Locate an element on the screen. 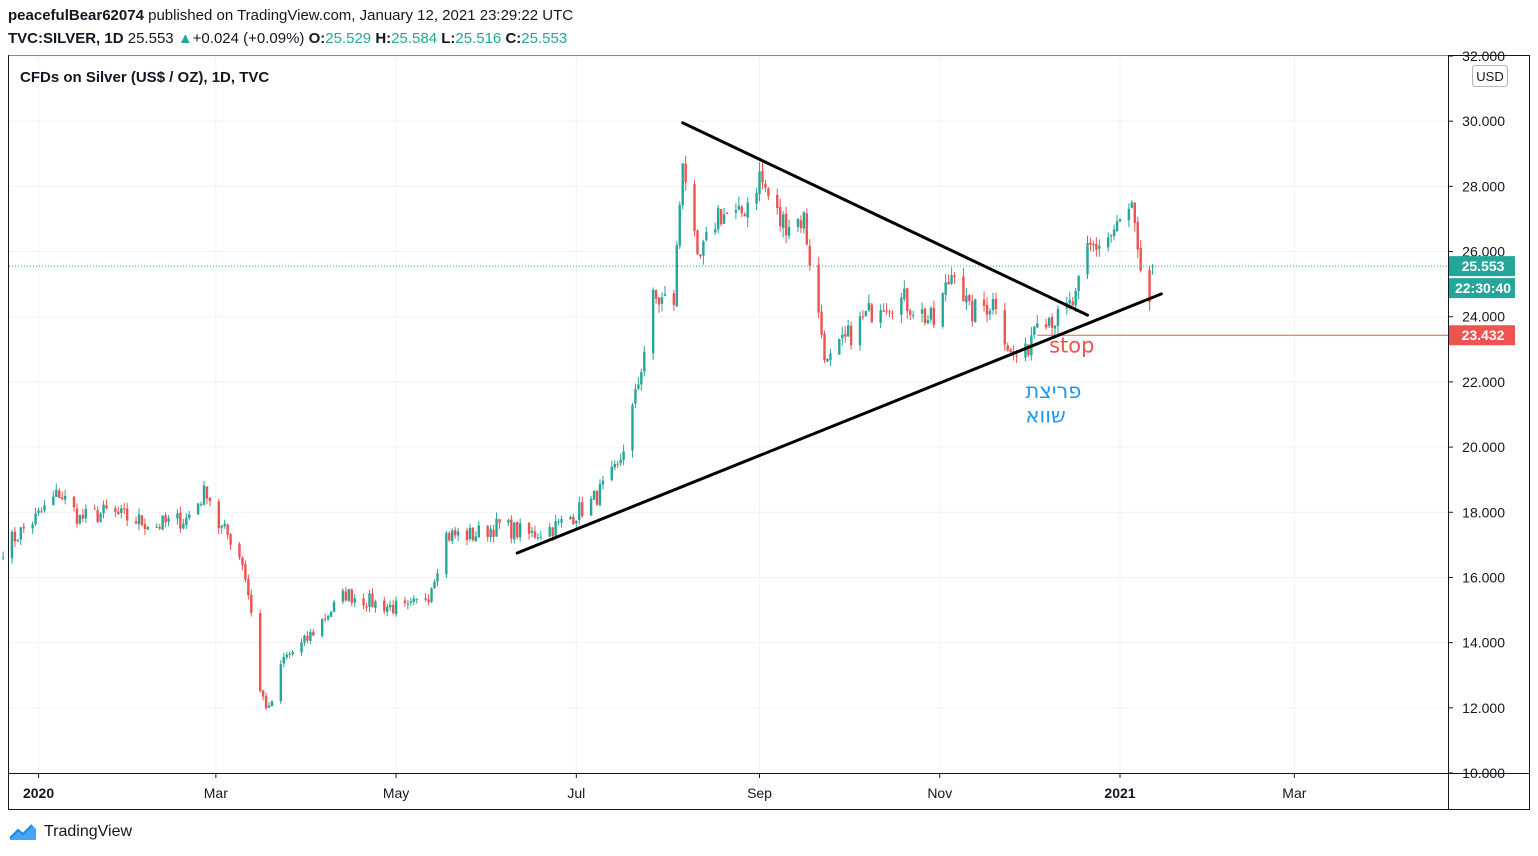  descending-trendline is located at coordinates (885, 219).